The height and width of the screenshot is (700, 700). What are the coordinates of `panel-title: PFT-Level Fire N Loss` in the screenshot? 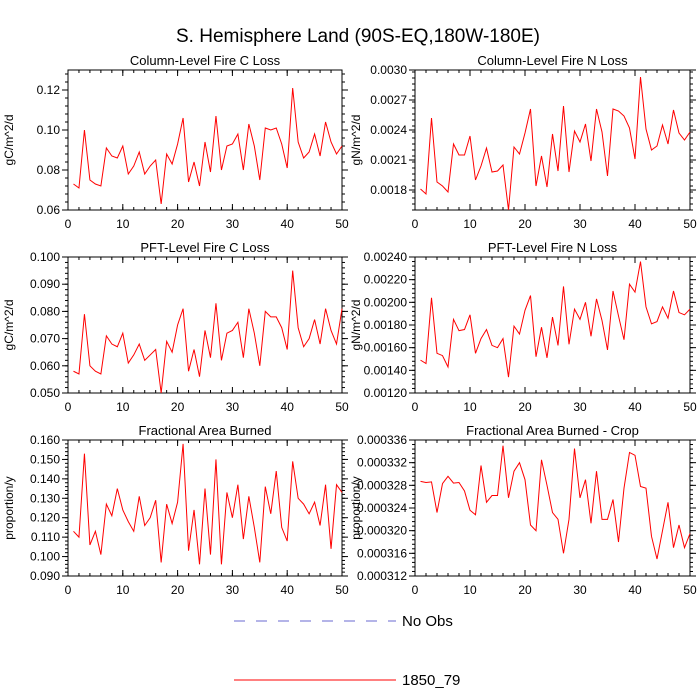 It's located at (553, 247).